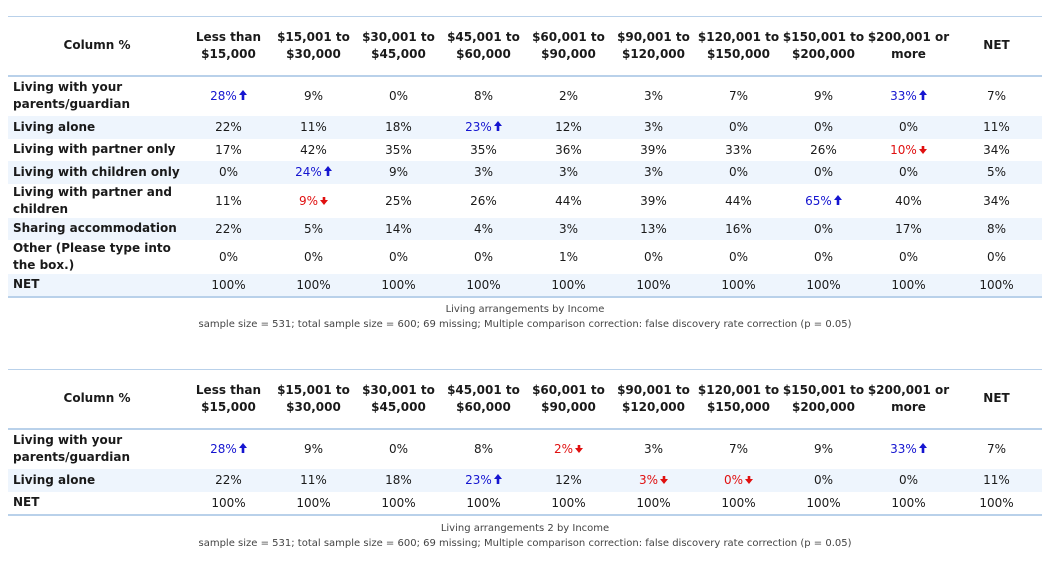 The width and height of the screenshot is (1058, 570). I want to click on table-cell: 33%, so click(908, 449).